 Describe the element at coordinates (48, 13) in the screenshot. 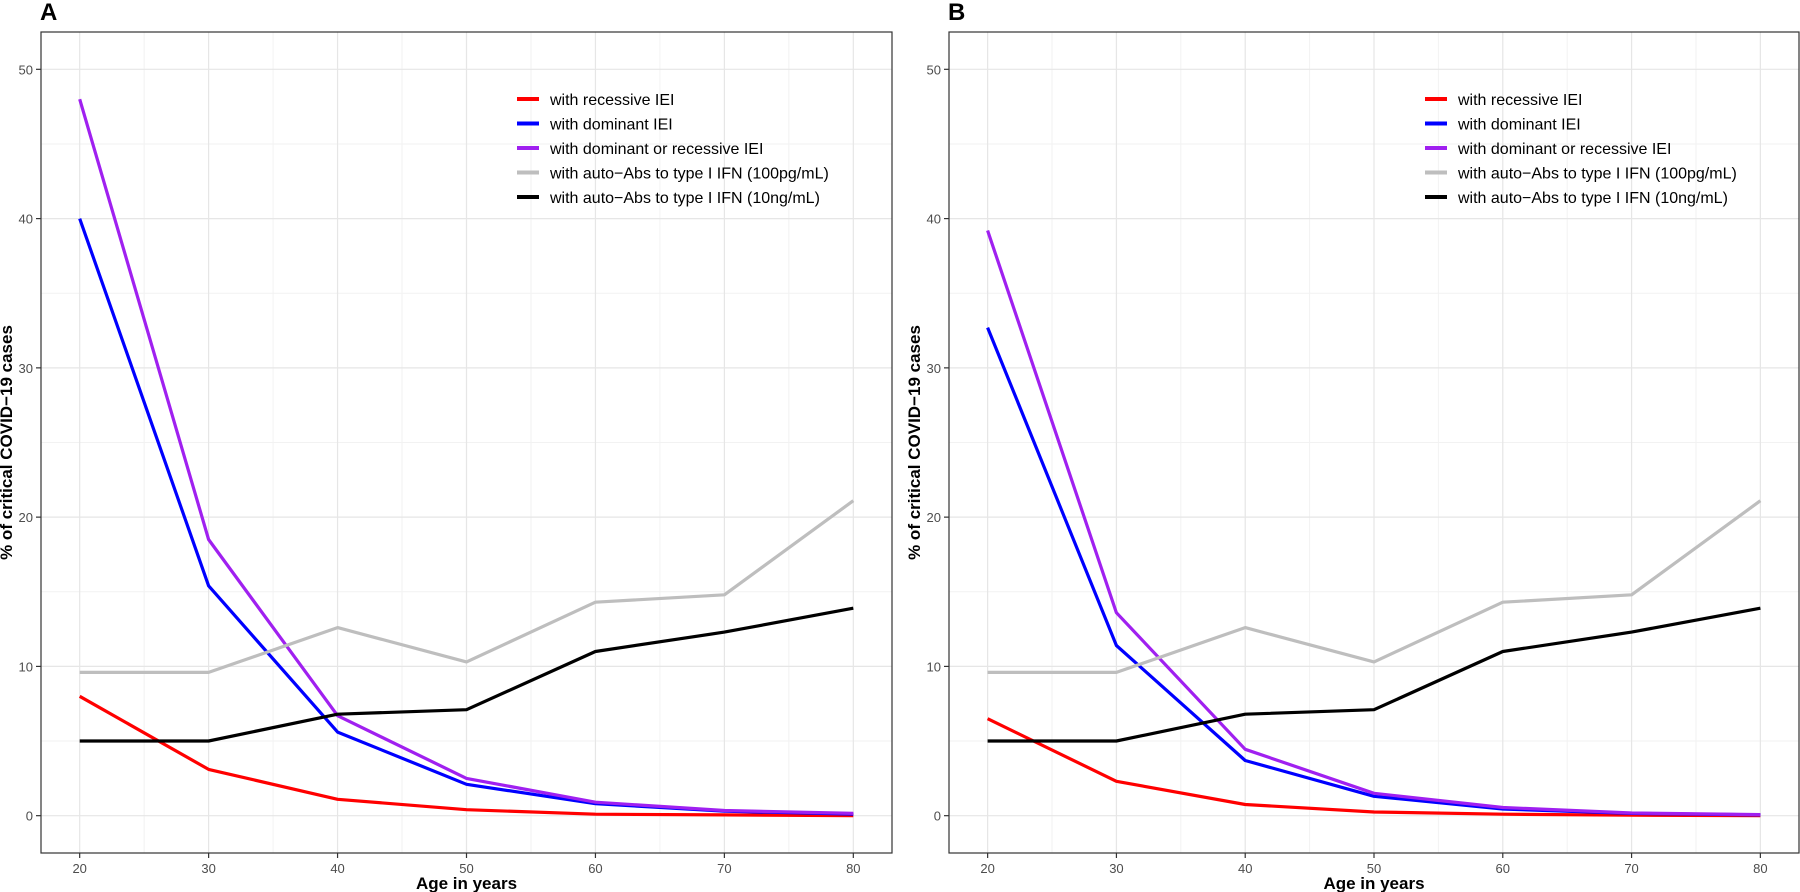

I see `panel-letter: A` at that location.